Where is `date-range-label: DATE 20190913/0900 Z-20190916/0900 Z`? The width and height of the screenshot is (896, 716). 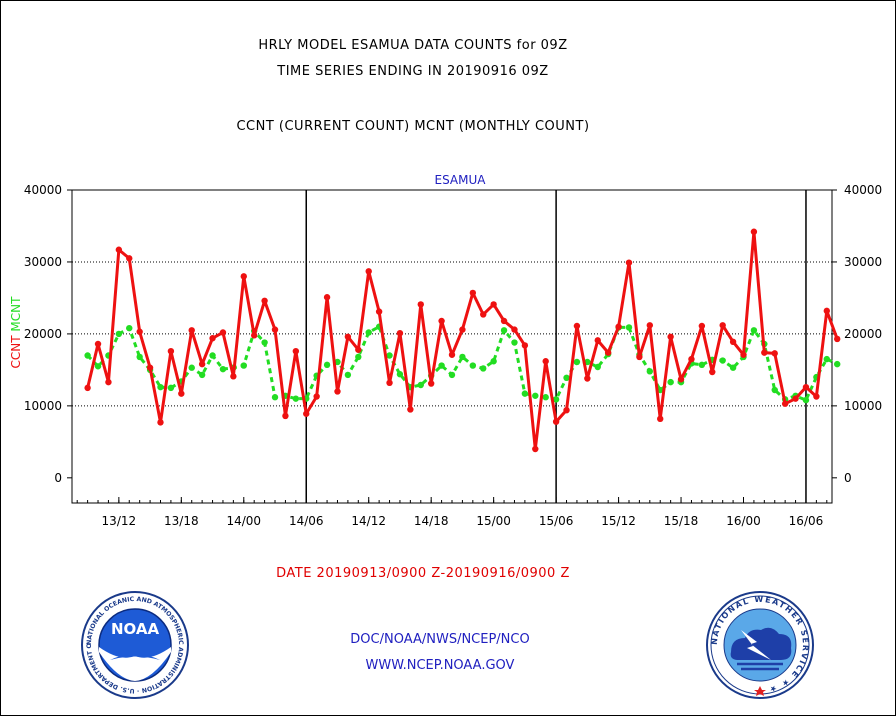
date-range-label: DATE 20190913/0900 Z-20190916/0900 Z is located at coordinates (423, 573).